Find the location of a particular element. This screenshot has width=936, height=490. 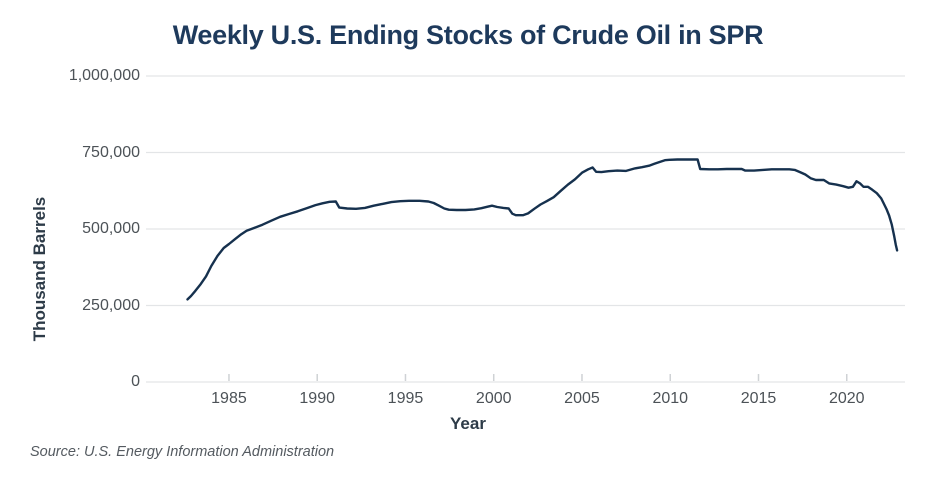

x-tick-label: 1985 is located at coordinates (229, 398).